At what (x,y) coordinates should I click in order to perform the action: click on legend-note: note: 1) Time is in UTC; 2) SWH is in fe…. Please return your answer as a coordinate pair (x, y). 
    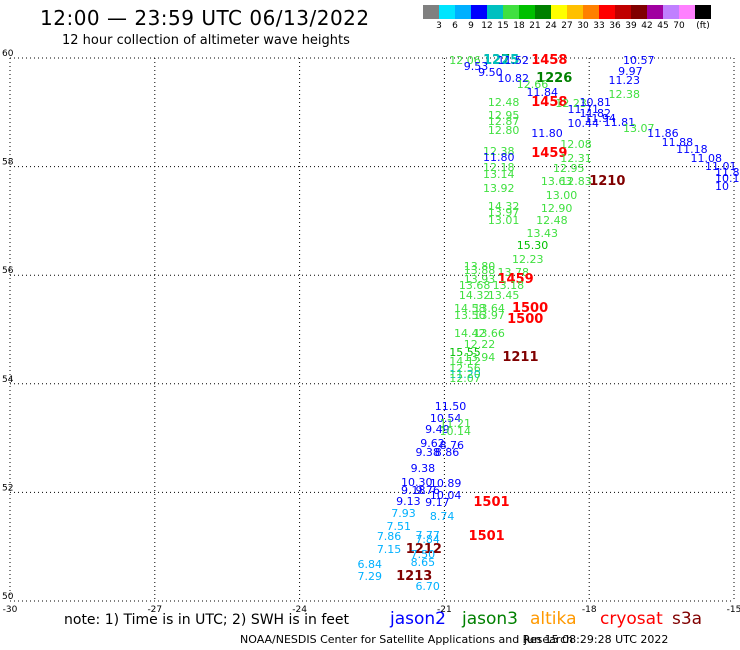
    Looking at the image, I should click on (207, 620).